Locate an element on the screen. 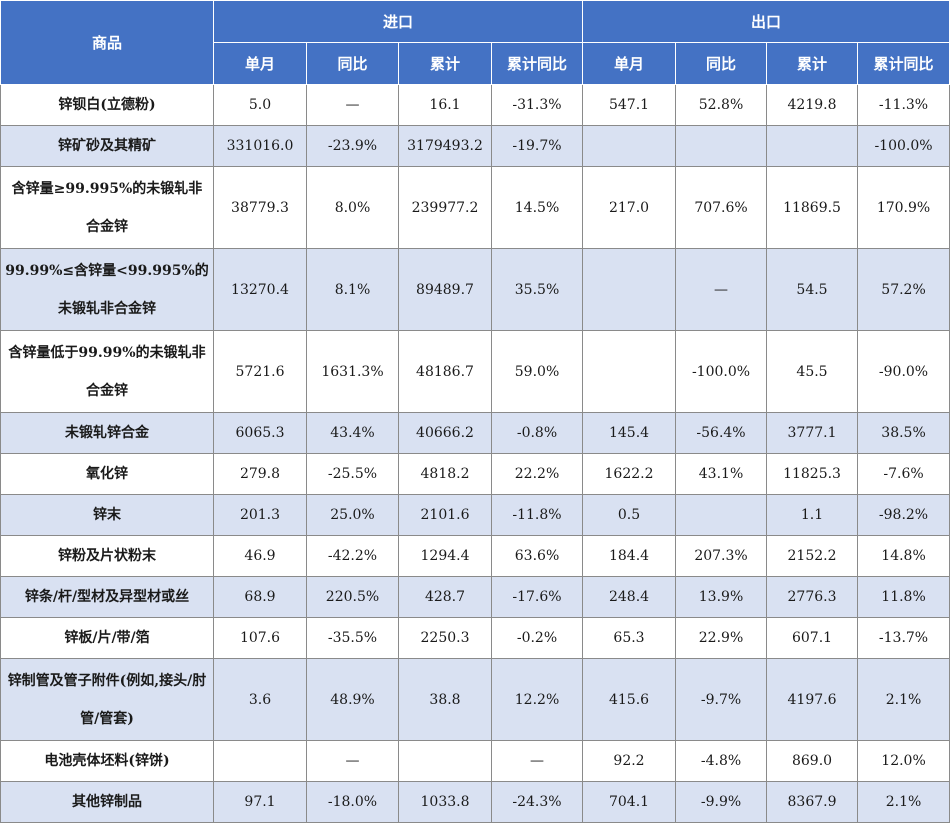  cell-import-cumulative-yoy: 14.5% is located at coordinates (537, 207).